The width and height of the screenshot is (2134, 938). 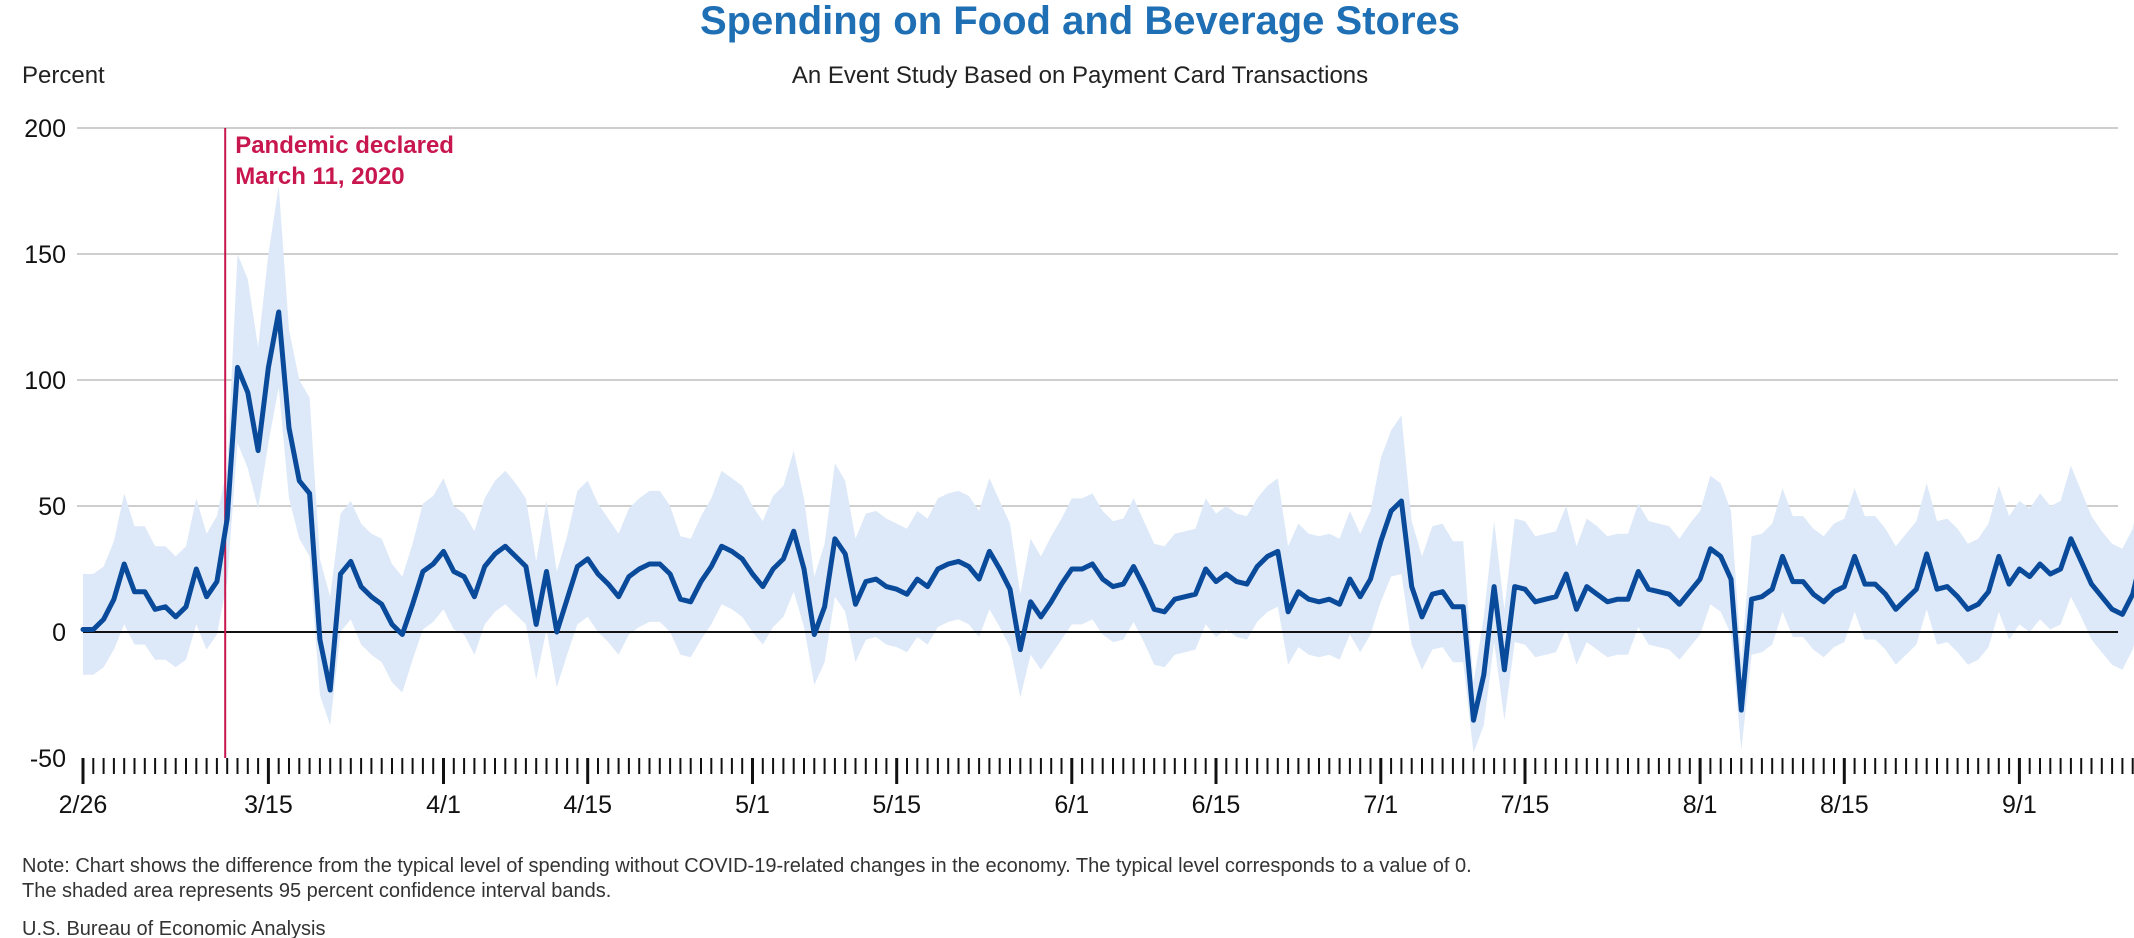 What do you see at coordinates (45, 444) in the screenshot?
I see `y-axis-ticks: -50 0 50 100 150 200` at bounding box center [45, 444].